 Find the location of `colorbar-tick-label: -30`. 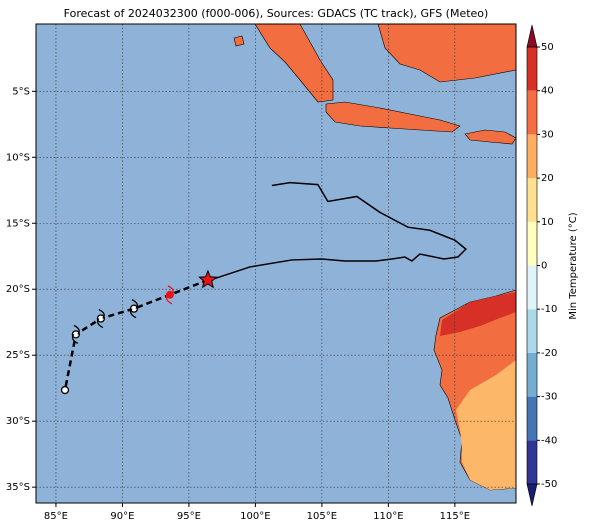

colorbar-tick-label: -30 is located at coordinates (549, 397).